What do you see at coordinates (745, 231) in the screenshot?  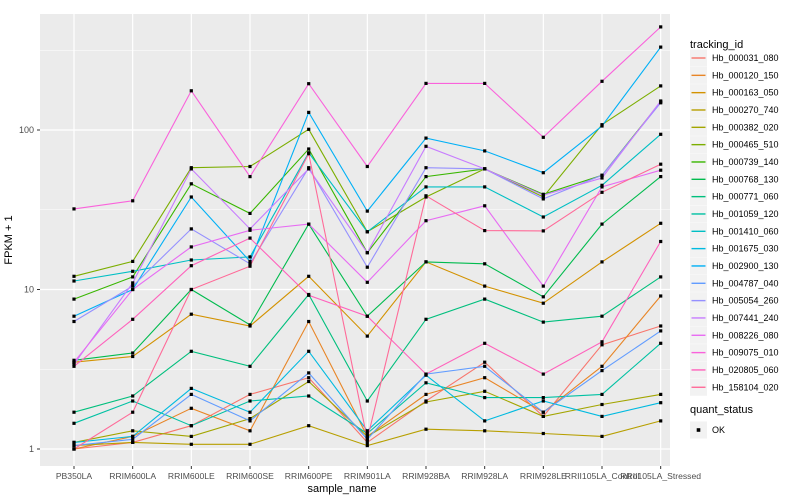 I see `legend-label: Hb_001410_060` at bounding box center [745, 231].